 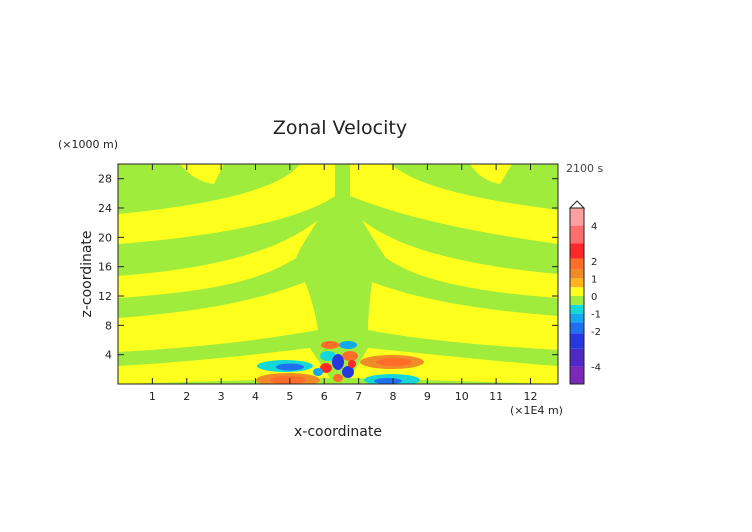 I want to click on colorbar-tick-label: 2, so click(x=594, y=262).